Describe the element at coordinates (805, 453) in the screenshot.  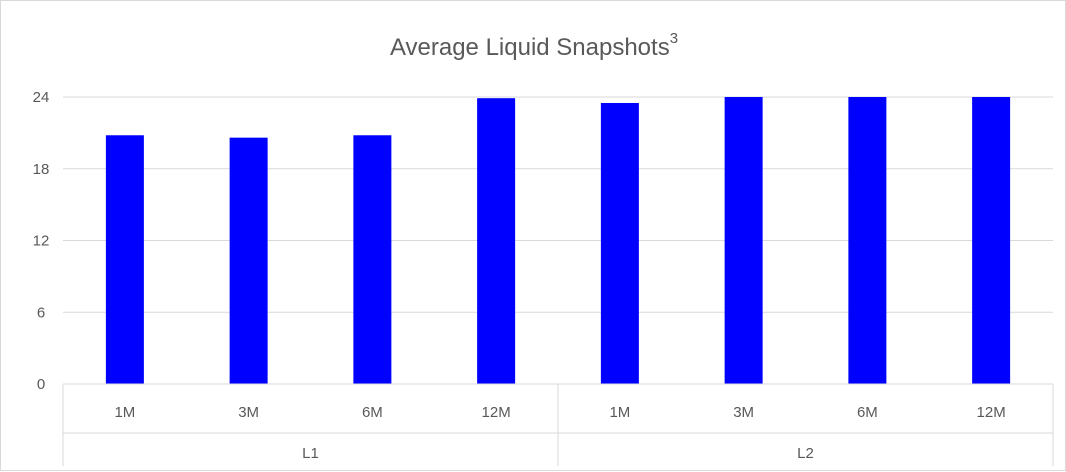
I see `group-label: L2` at that location.